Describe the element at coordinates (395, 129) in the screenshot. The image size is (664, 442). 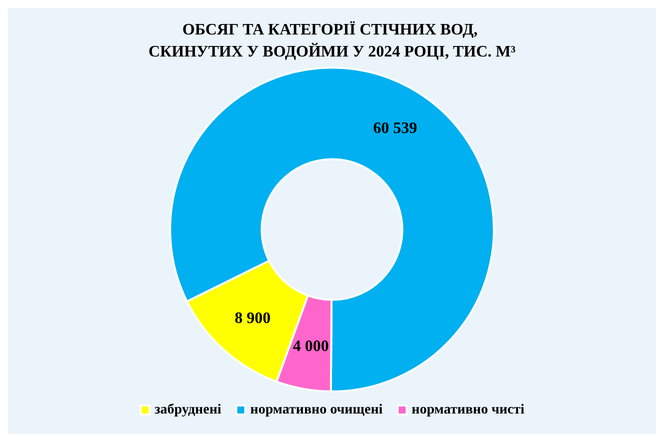
I see `data-label: 60 539` at that location.